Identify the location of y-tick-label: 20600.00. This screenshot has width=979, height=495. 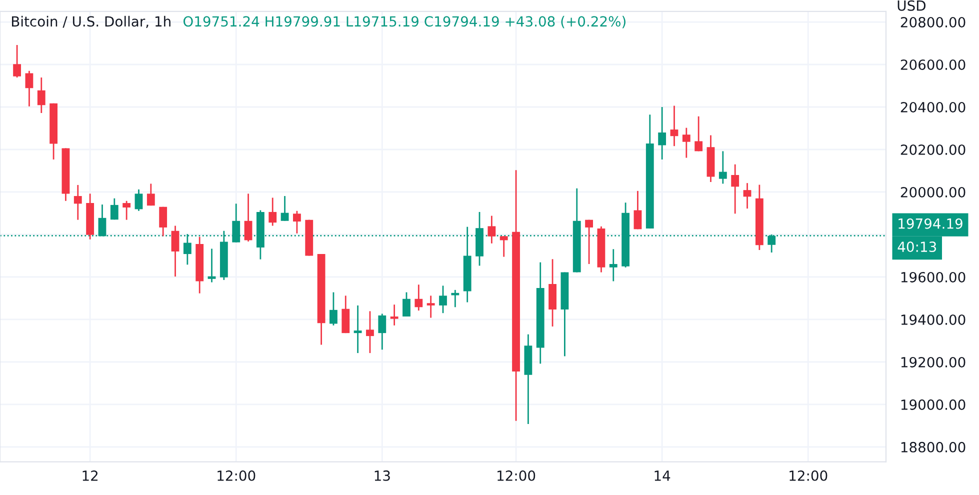
(933, 64).